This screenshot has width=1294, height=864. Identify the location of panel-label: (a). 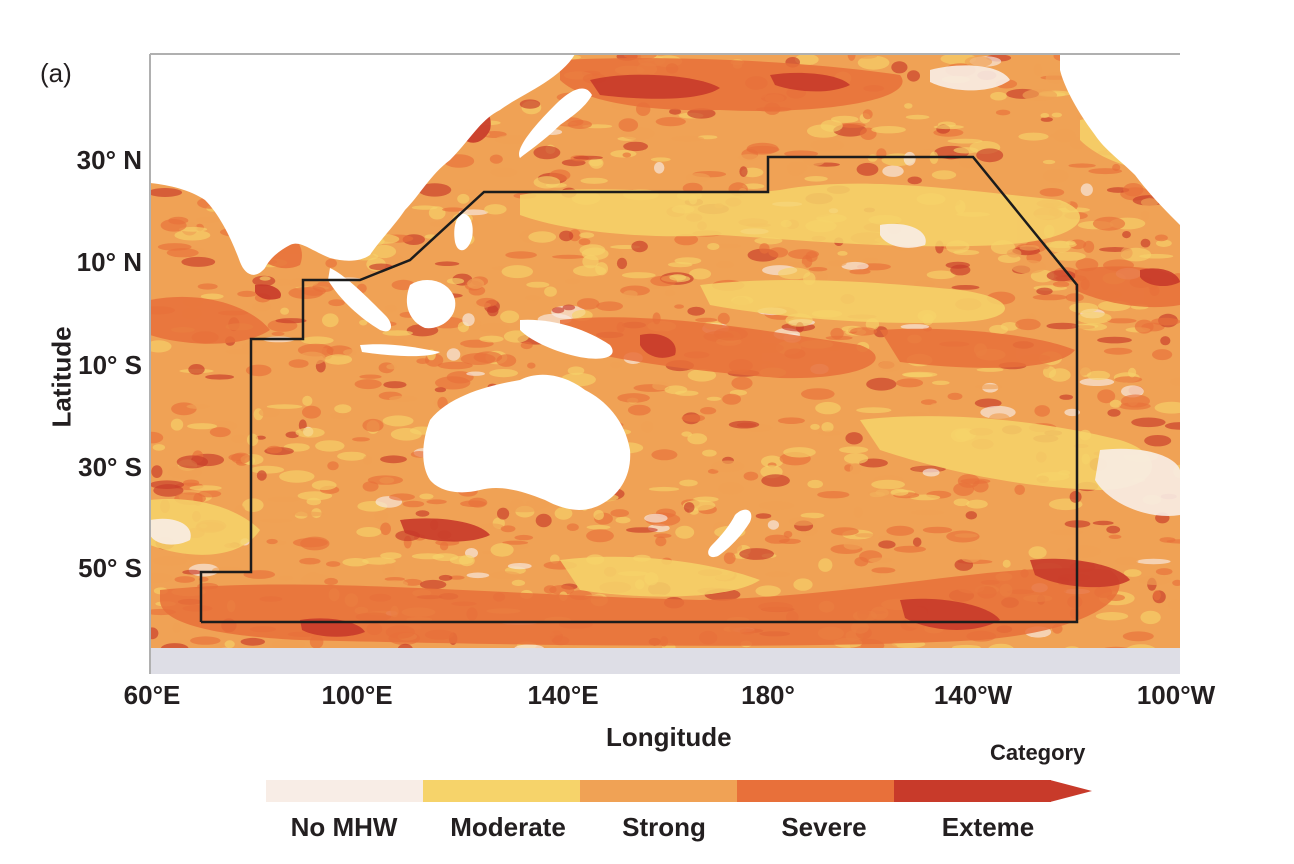
(56, 73).